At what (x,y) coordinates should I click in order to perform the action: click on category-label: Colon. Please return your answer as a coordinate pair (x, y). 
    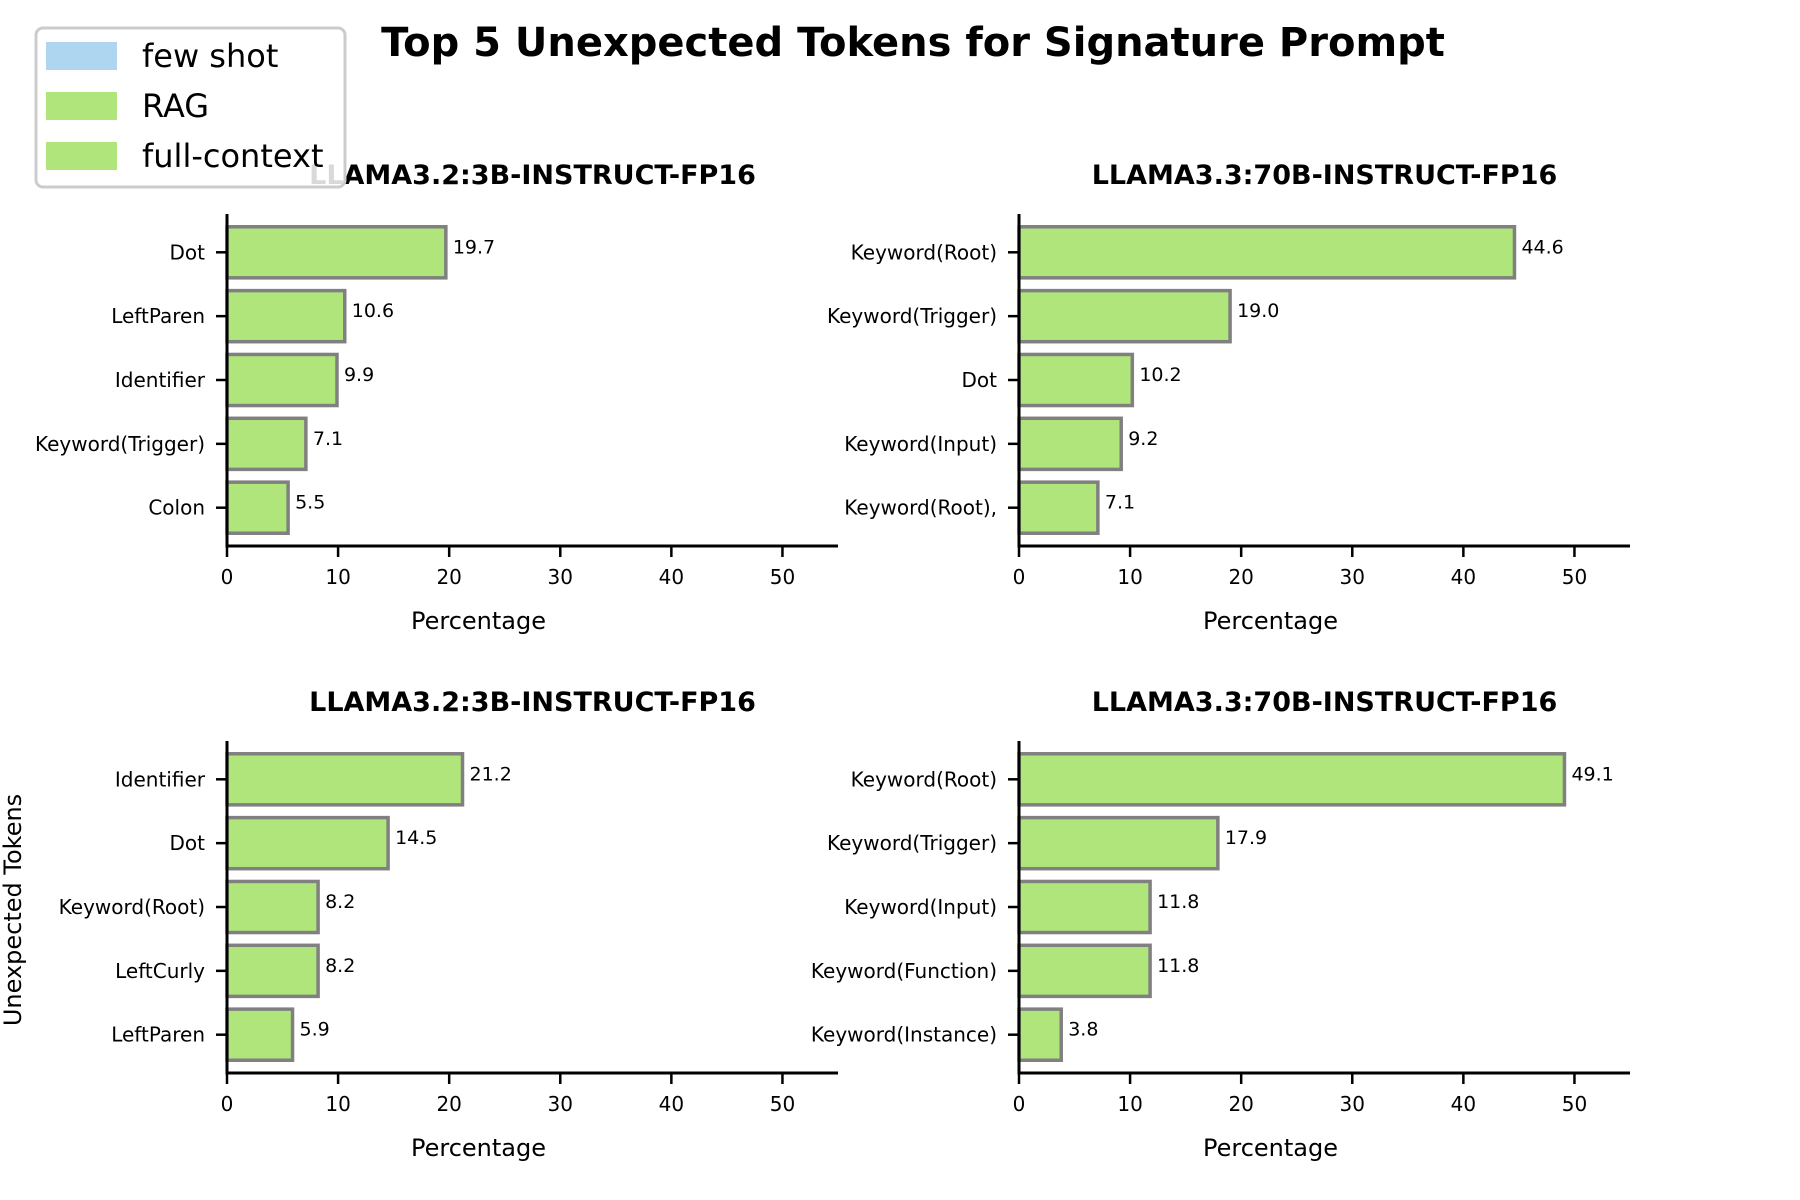
    Looking at the image, I should click on (176, 508).